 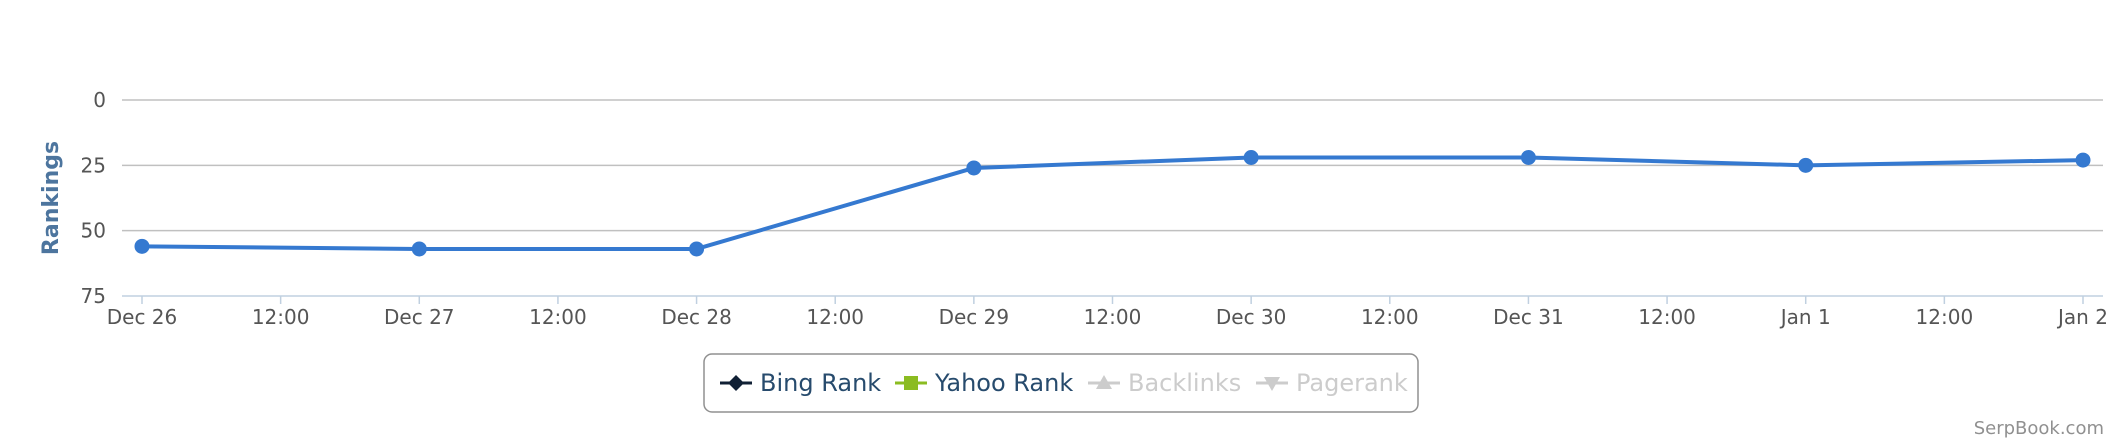 I want to click on legend-box, so click(x=1061, y=383).